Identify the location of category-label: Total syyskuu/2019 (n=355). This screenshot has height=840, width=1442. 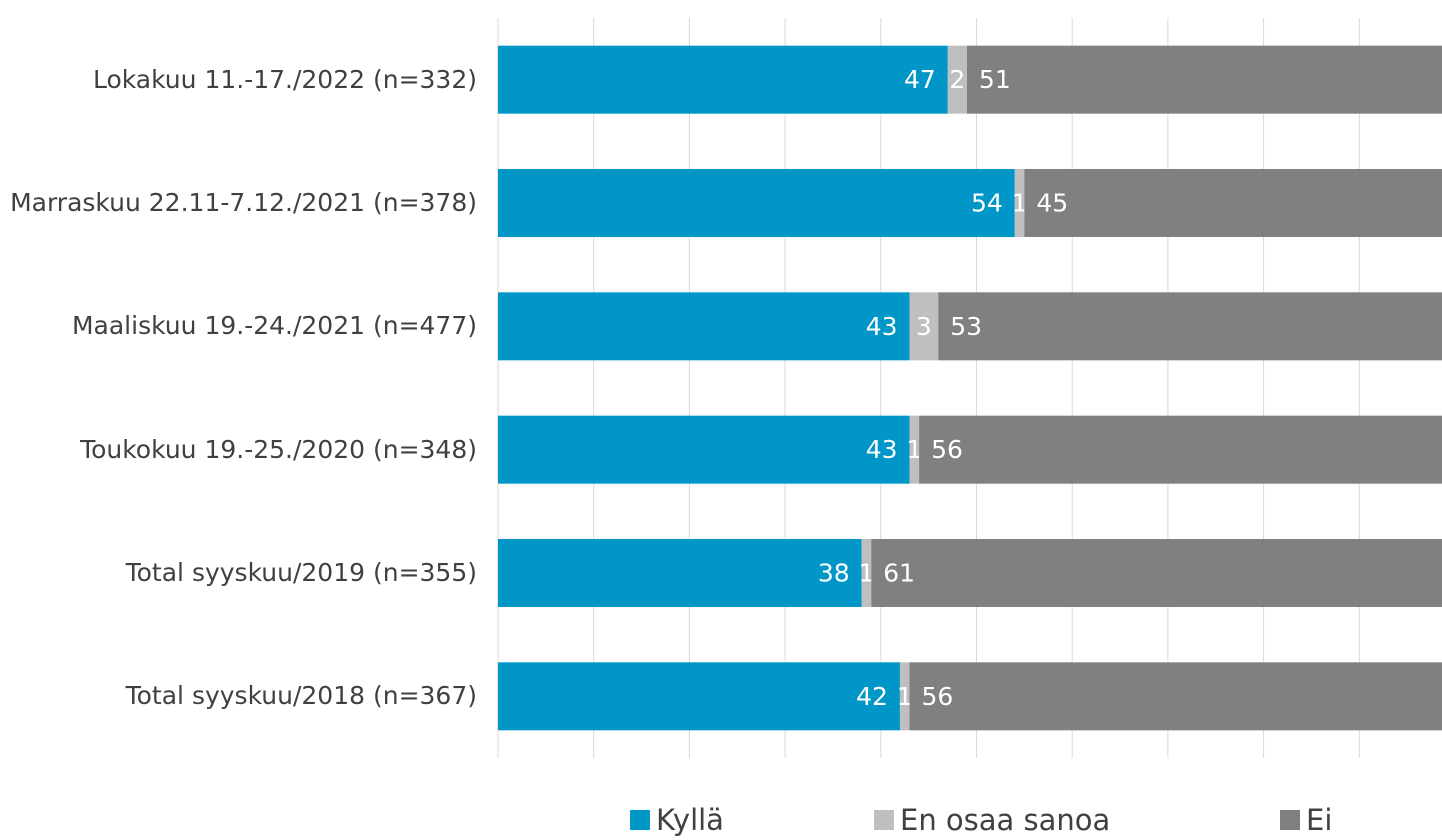
(301, 572).